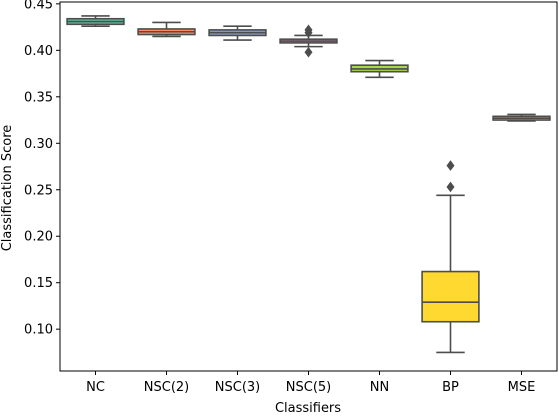 The image size is (559, 416). Describe the element at coordinates (7, 188) in the screenshot. I see `y-axis-label: Classification Score` at that location.